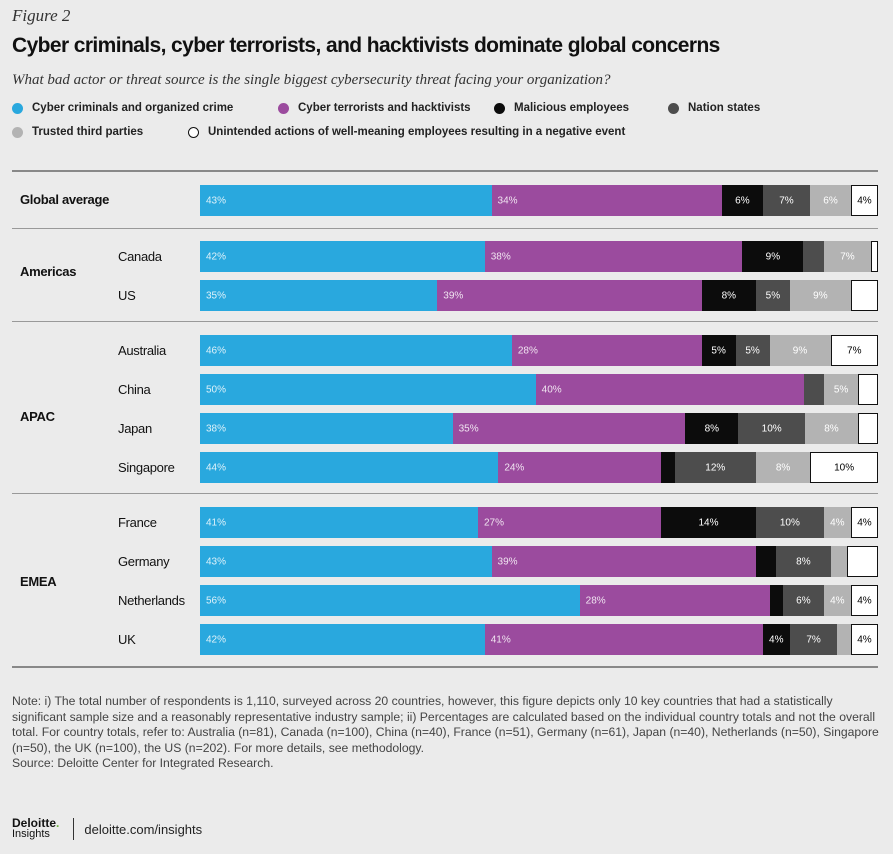  I want to click on figure-label: Figure 2, so click(41, 15).